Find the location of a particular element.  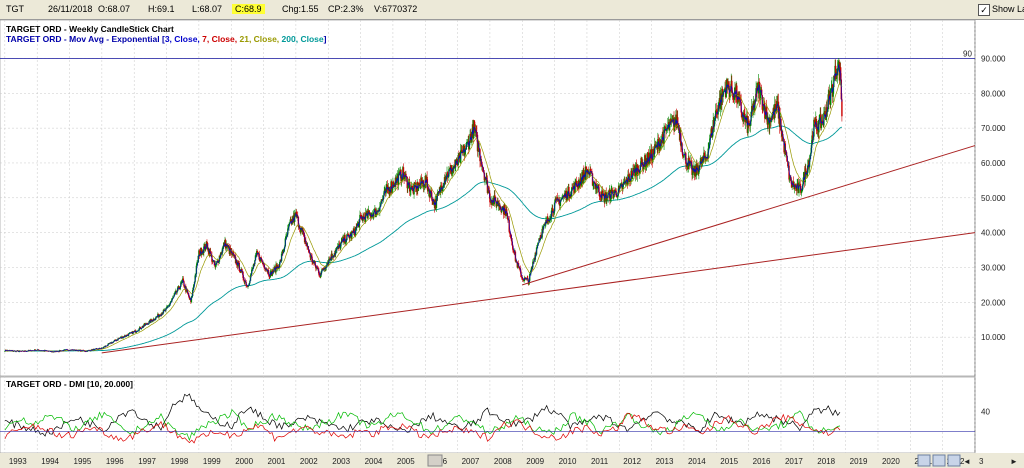

x-tick-label-18: 2011 is located at coordinates (600, 461).